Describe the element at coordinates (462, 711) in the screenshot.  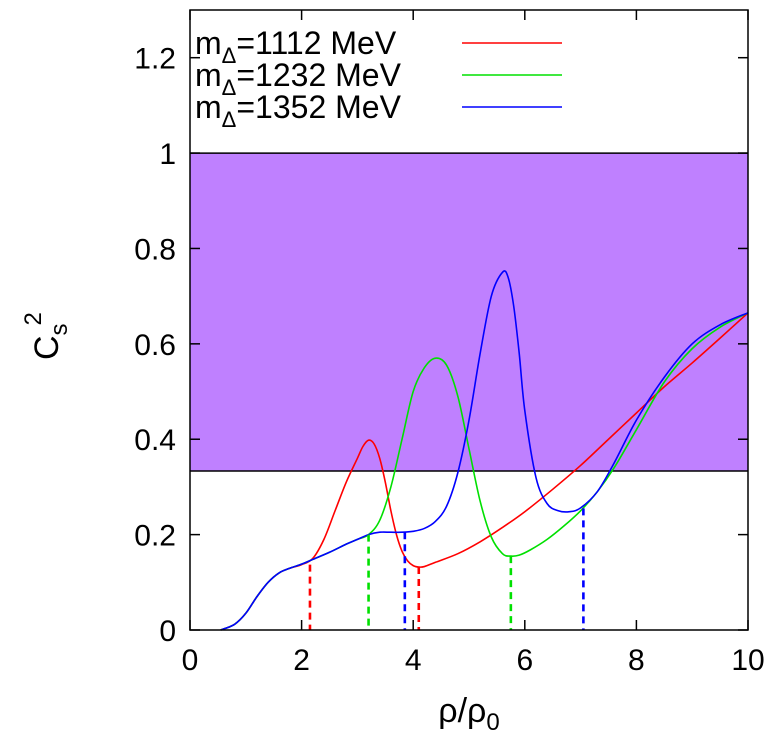
I see `x-axis-title-main: ρ/ρ` at that location.